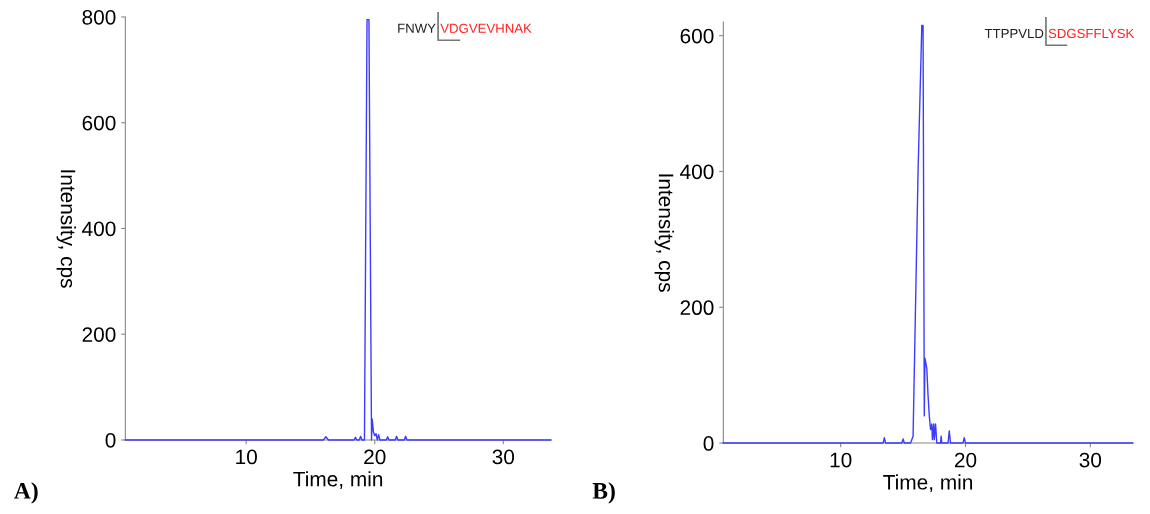 The height and width of the screenshot is (514, 1150). What do you see at coordinates (1014, 33) in the screenshot?
I see `annotation: TTPPVLD` at bounding box center [1014, 33].